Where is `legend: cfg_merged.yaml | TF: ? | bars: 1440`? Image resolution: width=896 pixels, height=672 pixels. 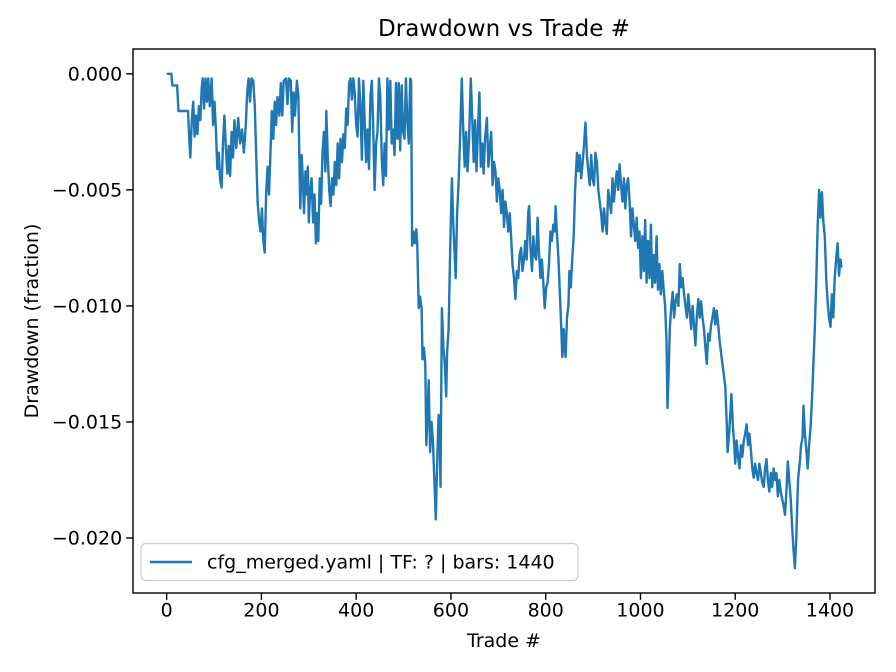 legend: cfg_merged.yaml | TF: ? | bars: 1440 is located at coordinates (359, 562).